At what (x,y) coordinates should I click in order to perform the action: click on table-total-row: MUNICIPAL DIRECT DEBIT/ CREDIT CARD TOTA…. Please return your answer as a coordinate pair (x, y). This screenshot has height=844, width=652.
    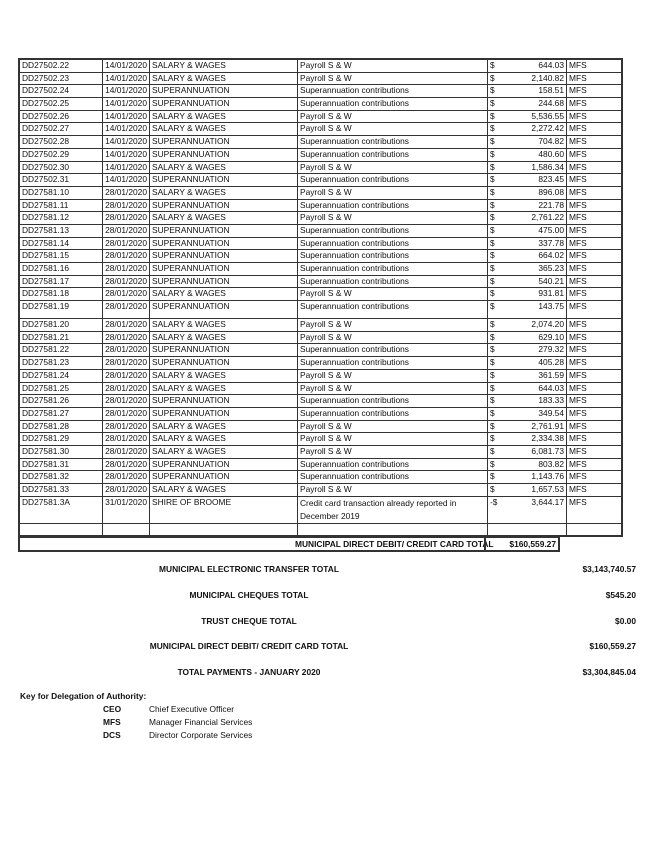
    Looking at the image, I should click on (289, 544).